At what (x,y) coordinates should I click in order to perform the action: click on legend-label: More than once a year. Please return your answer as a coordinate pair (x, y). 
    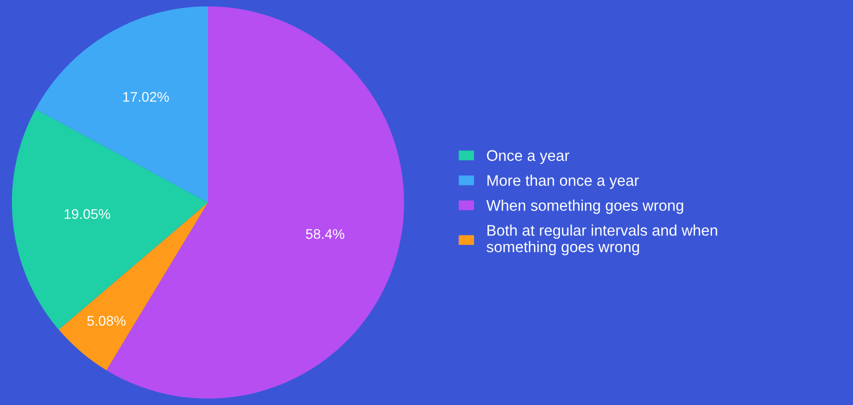
    Looking at the image, I should click on (563, 181).